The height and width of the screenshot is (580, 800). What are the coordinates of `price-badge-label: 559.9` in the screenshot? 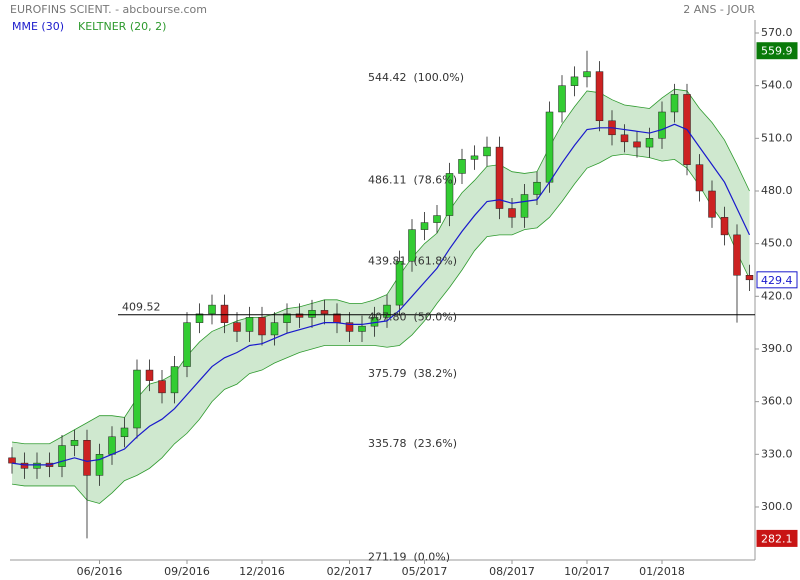 It's located at (777, 51).